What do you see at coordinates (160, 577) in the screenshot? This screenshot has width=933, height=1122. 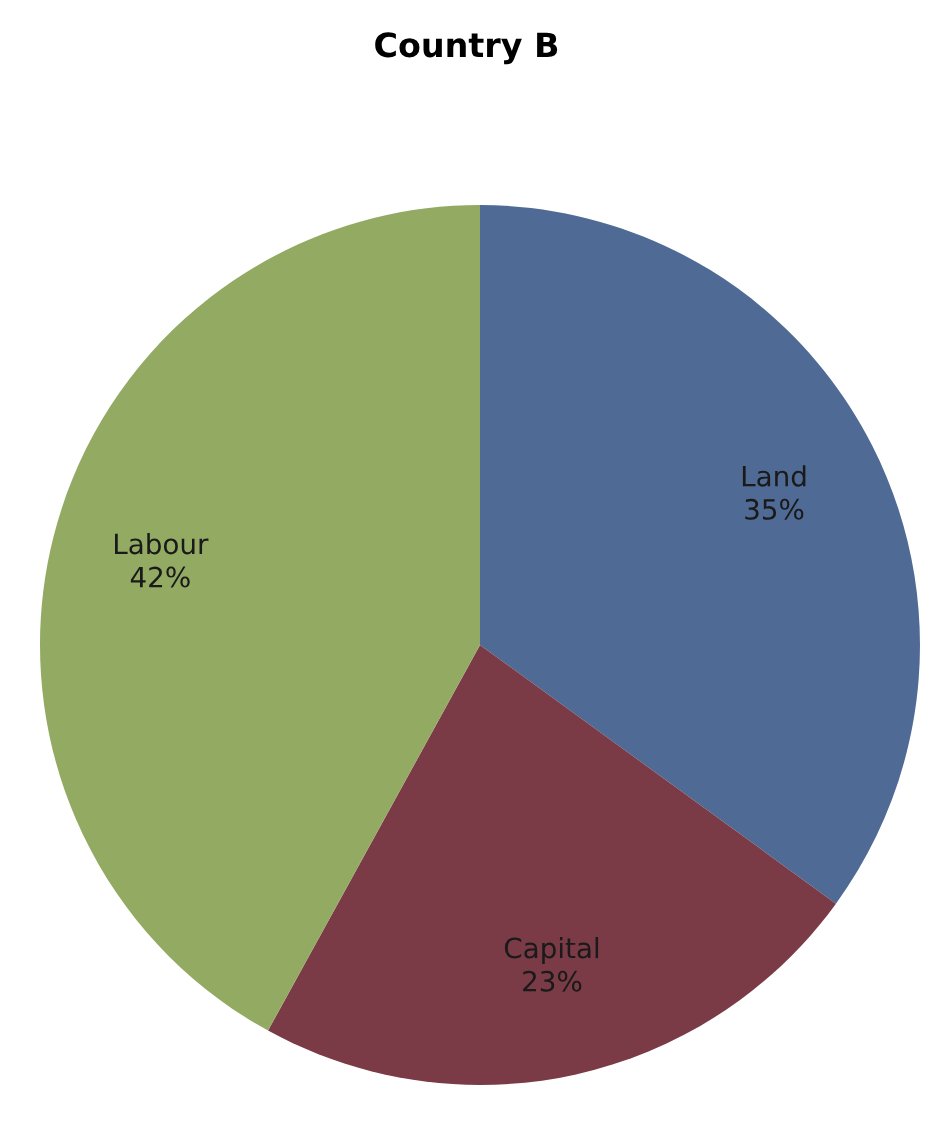 I see `data-label: 42%` at bounding box center [160, 577].